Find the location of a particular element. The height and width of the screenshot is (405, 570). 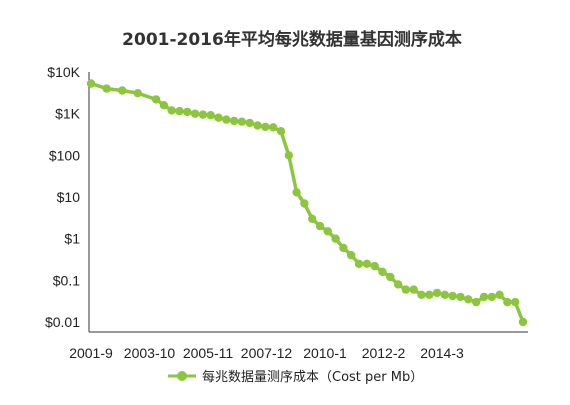

y-tick-labels: $10K $1K $100 $10 $1 $0.1 $0.01 is located at coordinates (63, 197).